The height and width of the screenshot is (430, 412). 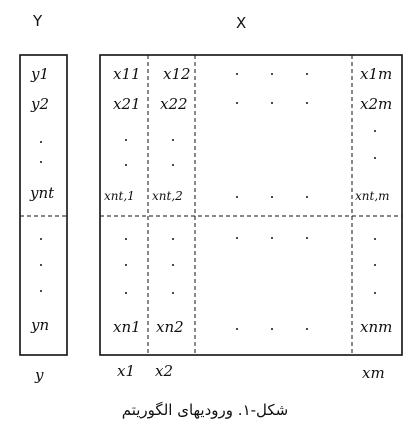 I want to click on header-x: X, so click(x=241, y=23).